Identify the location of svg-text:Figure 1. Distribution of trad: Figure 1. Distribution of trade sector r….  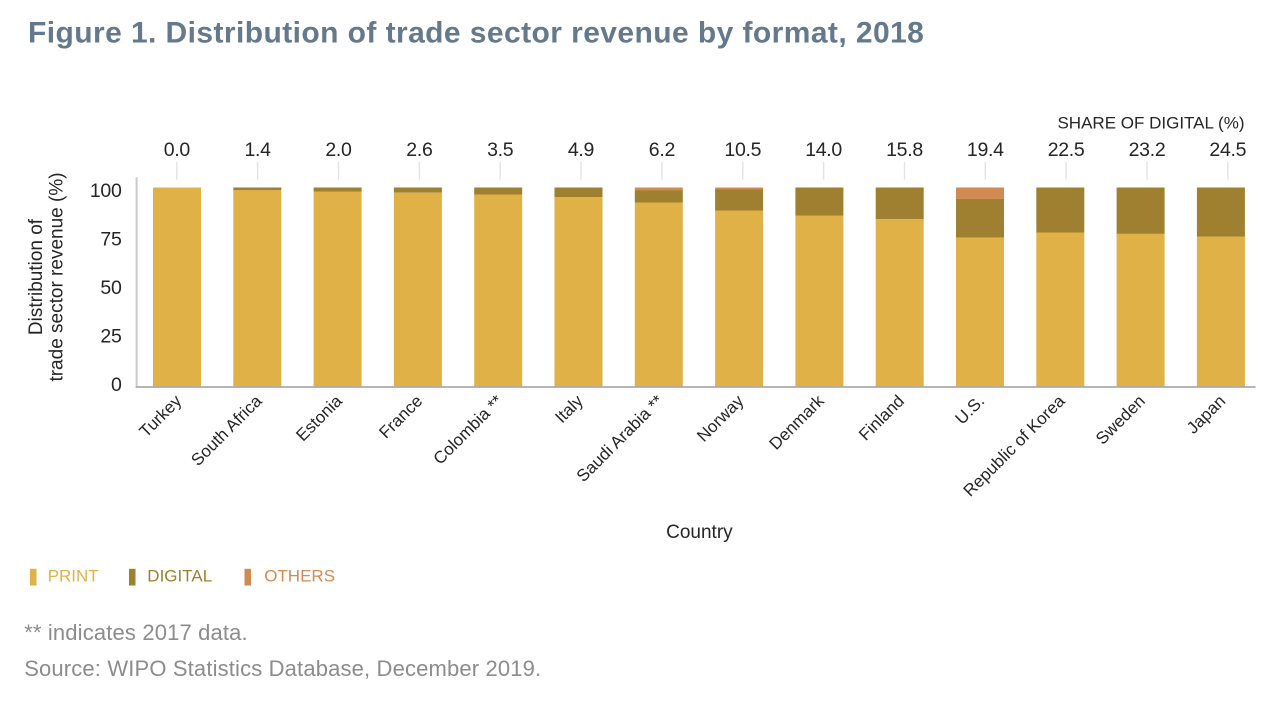
(476, 33).